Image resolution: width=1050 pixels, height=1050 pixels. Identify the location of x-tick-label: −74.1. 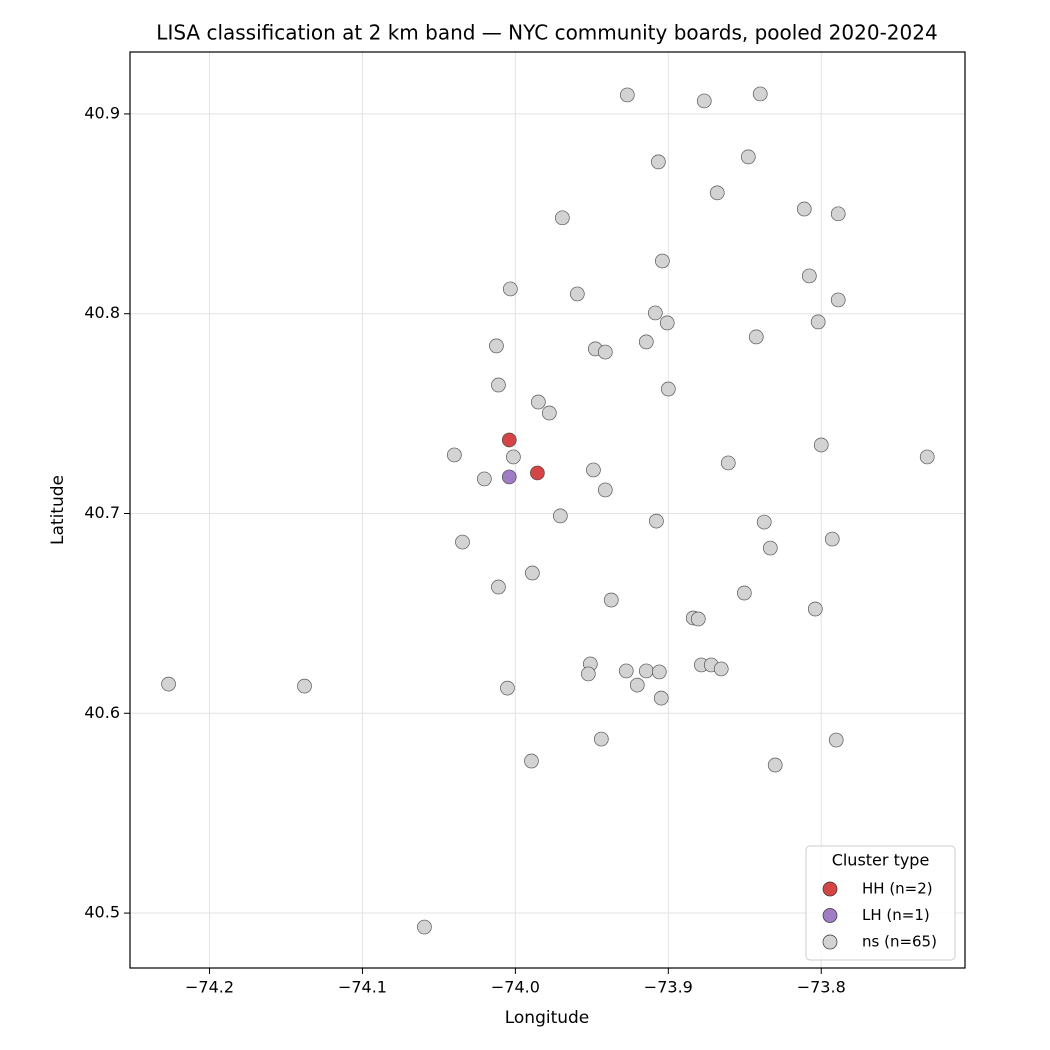
(362, 987).